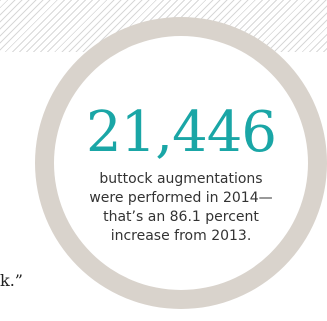 The height and width of the screenshot is (321, 327). Describe the element at coordinates (181, 132) in the screenshot. I see `stat-number: 21,446` at that location.